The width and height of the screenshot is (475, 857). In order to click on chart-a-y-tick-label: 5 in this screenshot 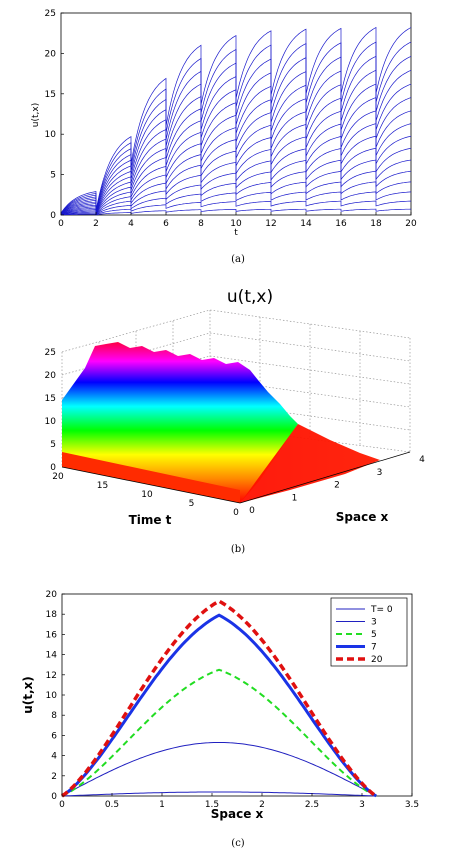, I will do `click(53, 176)`.